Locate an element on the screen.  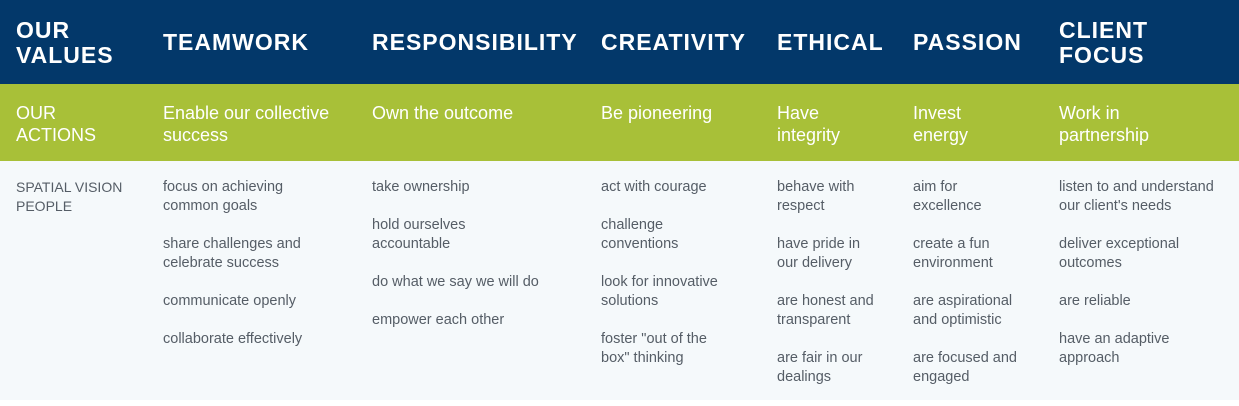
action-ethical: Have integrity is located at coordinates (809, 124).